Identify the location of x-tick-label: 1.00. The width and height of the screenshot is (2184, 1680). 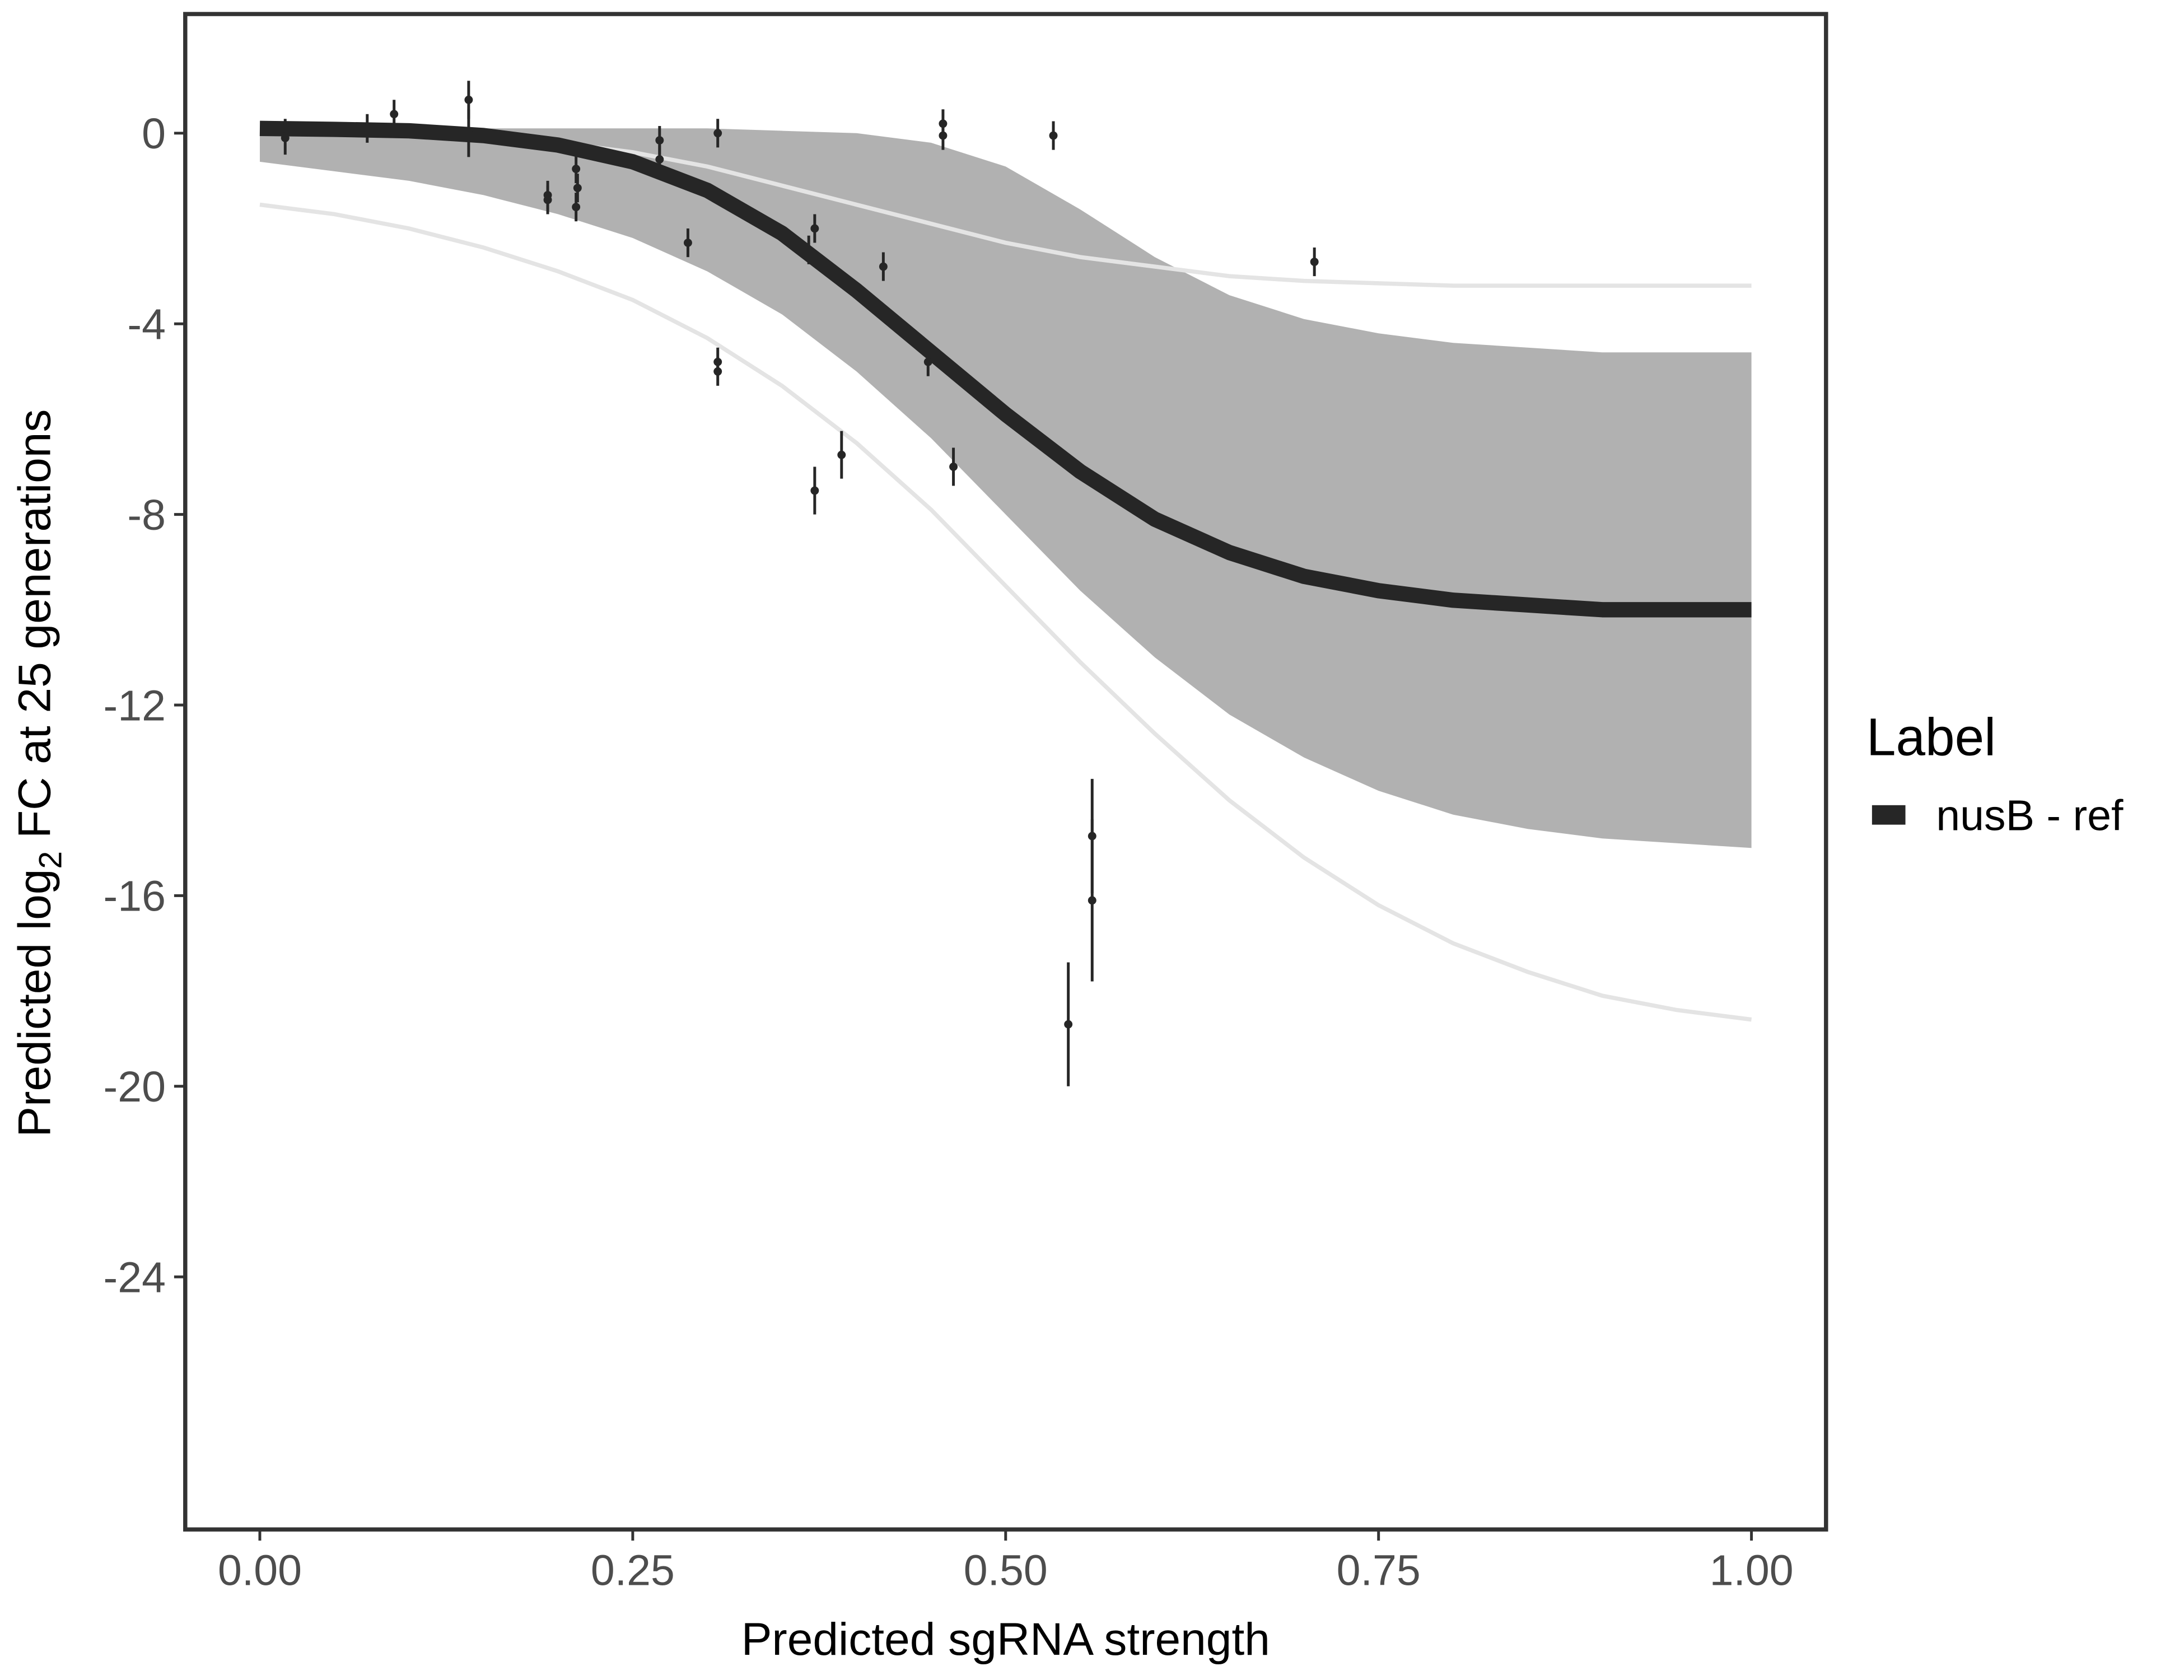
(1752, 1571).